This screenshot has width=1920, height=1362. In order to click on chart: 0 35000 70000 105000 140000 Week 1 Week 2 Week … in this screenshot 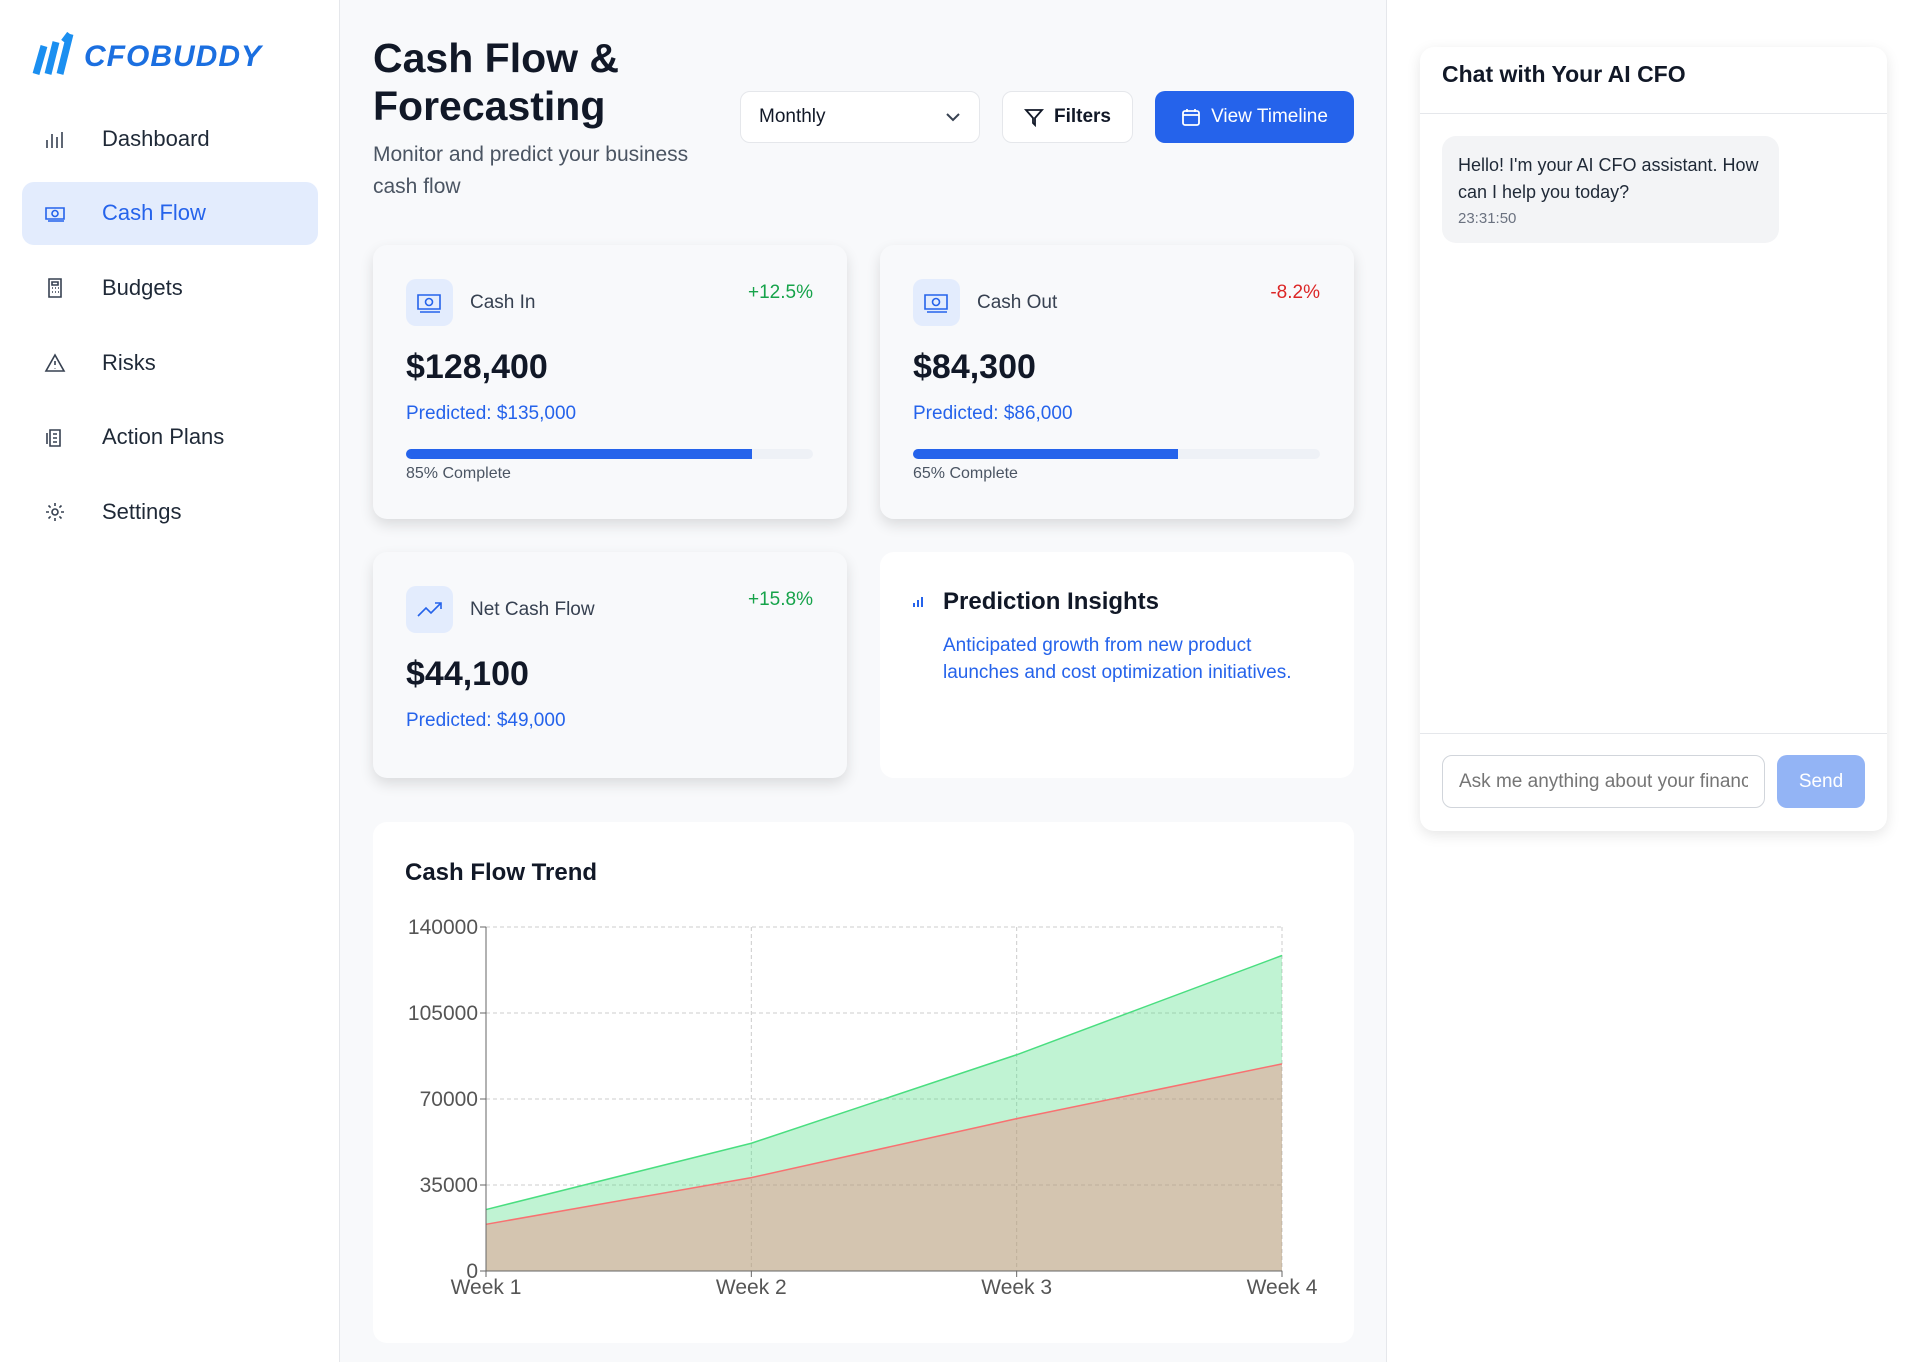, I will do `click(863, 1107)`.